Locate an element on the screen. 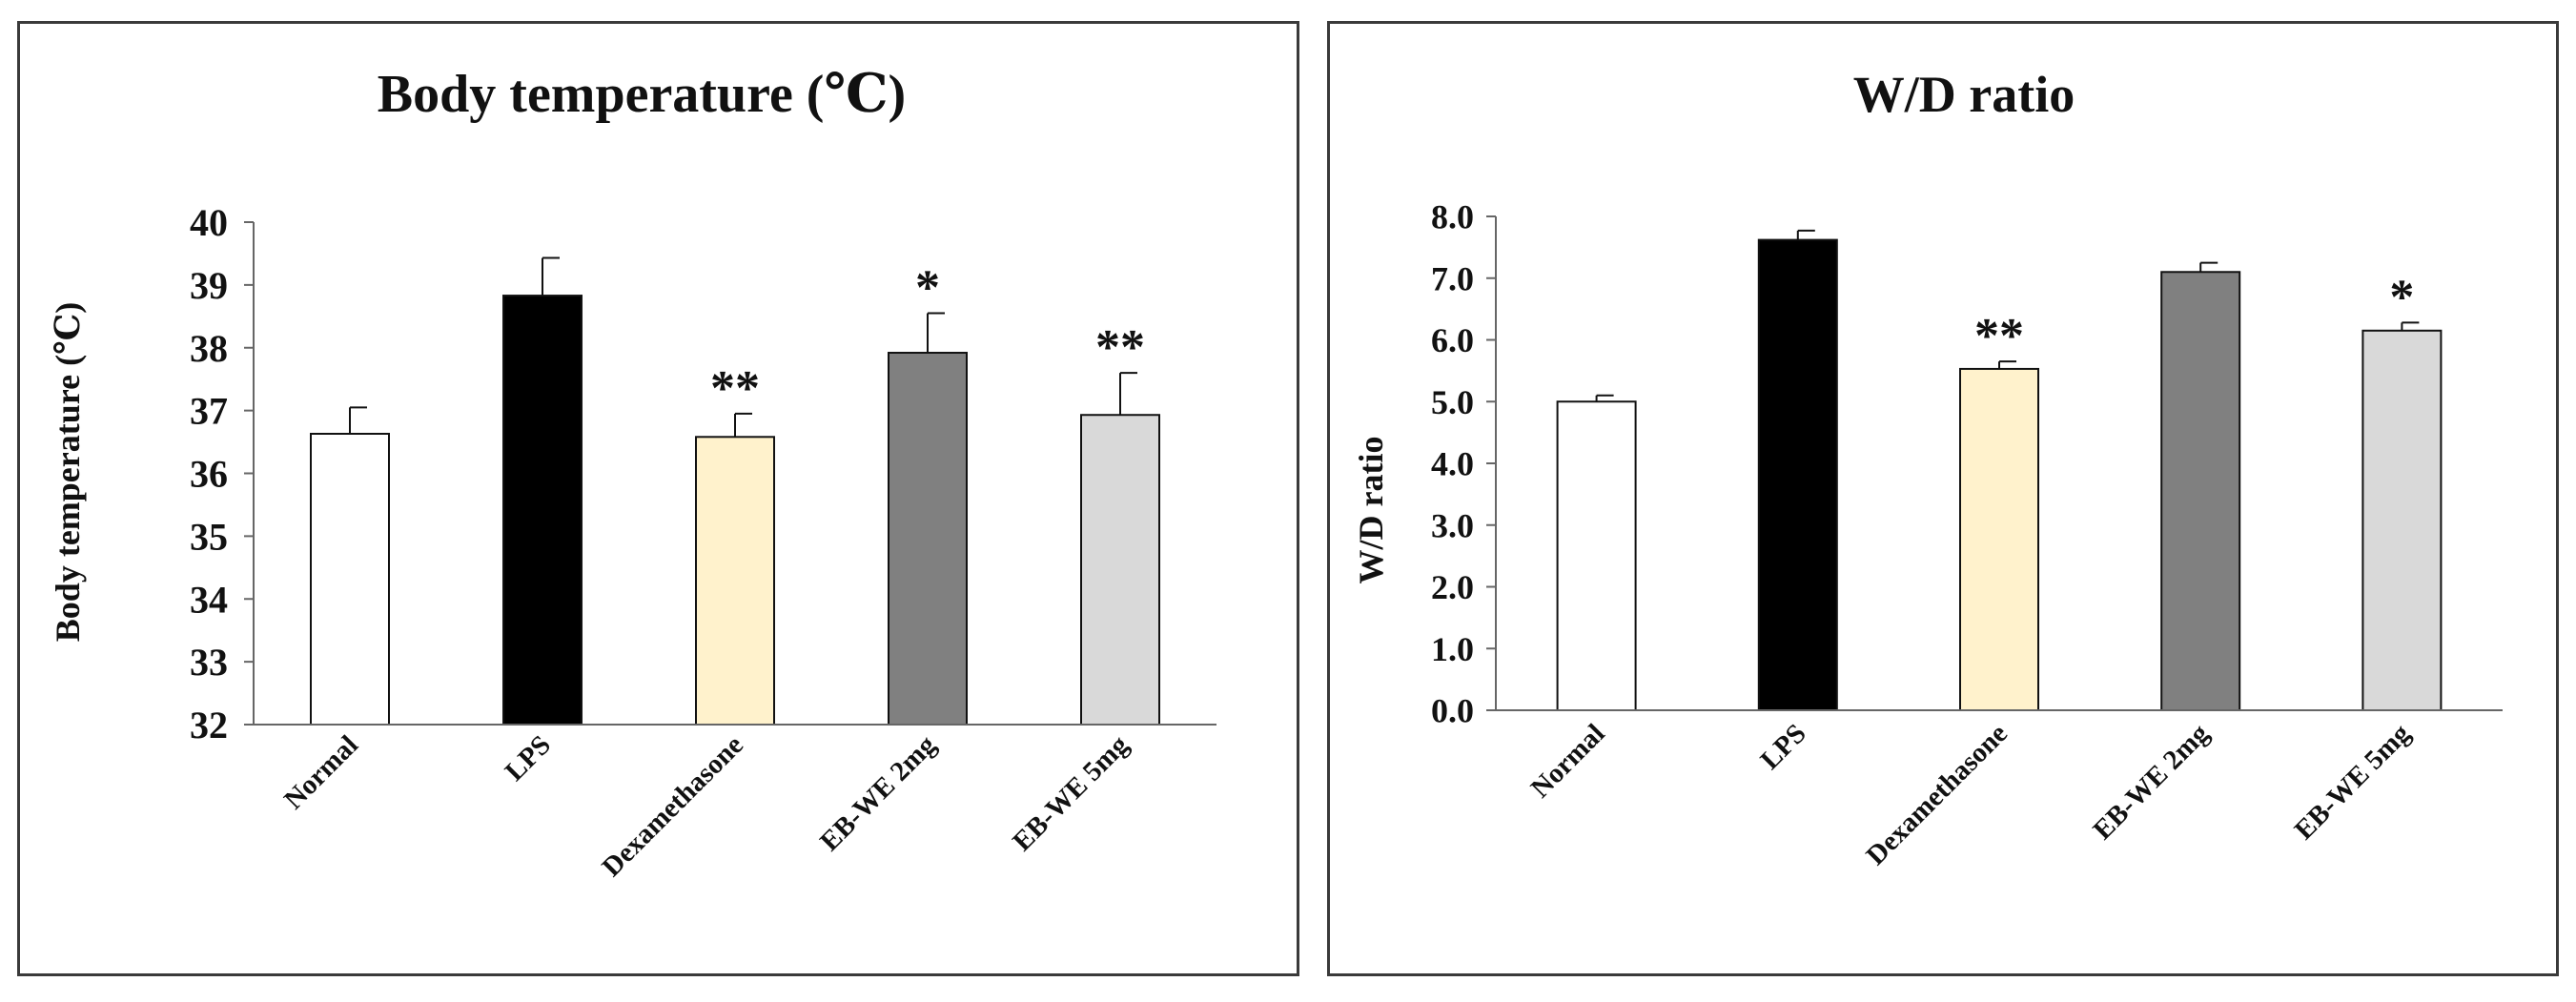 The image size is (2576, 1002). y-tick-label: 6.0 is located at coordinates (1452, 340).